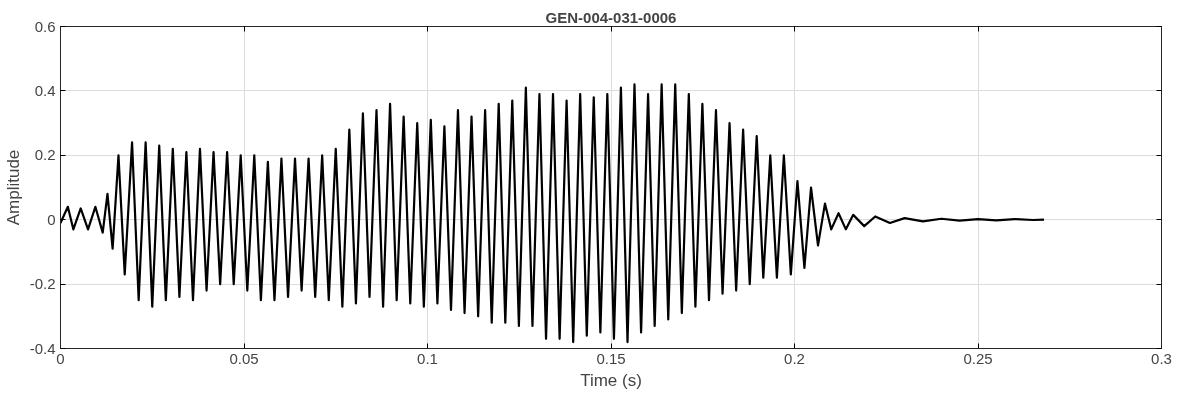 This screenshot has height=404, width=1177. Describe the element at coordinates (13, 187) in the screenshot. I see `y-axis-title: Amplitude` at that location.